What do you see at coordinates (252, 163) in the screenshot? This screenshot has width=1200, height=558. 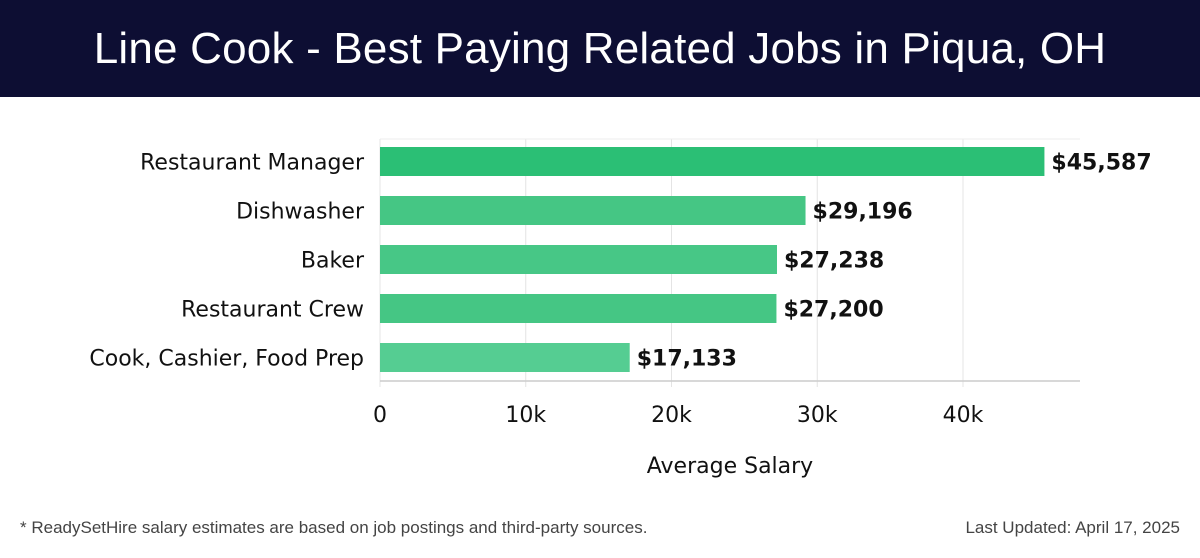 I see `category-label: Restaurant Manager` at bounding box center [252, 163].